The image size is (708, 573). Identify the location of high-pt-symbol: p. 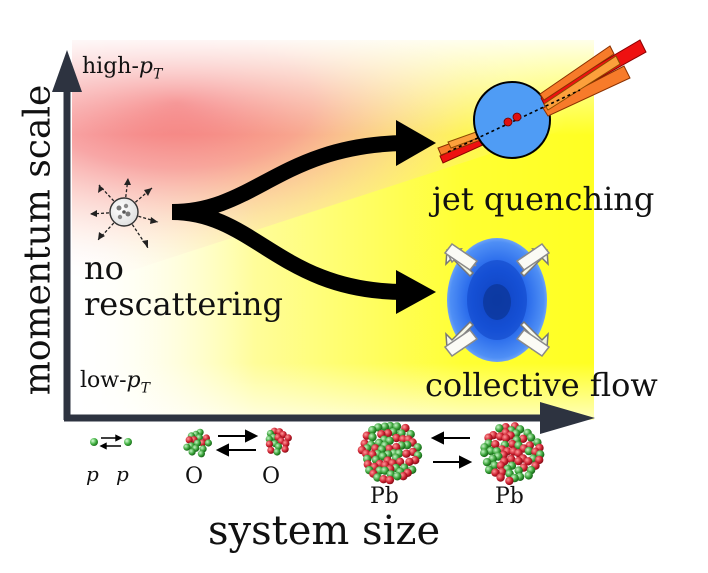
(145, 66).